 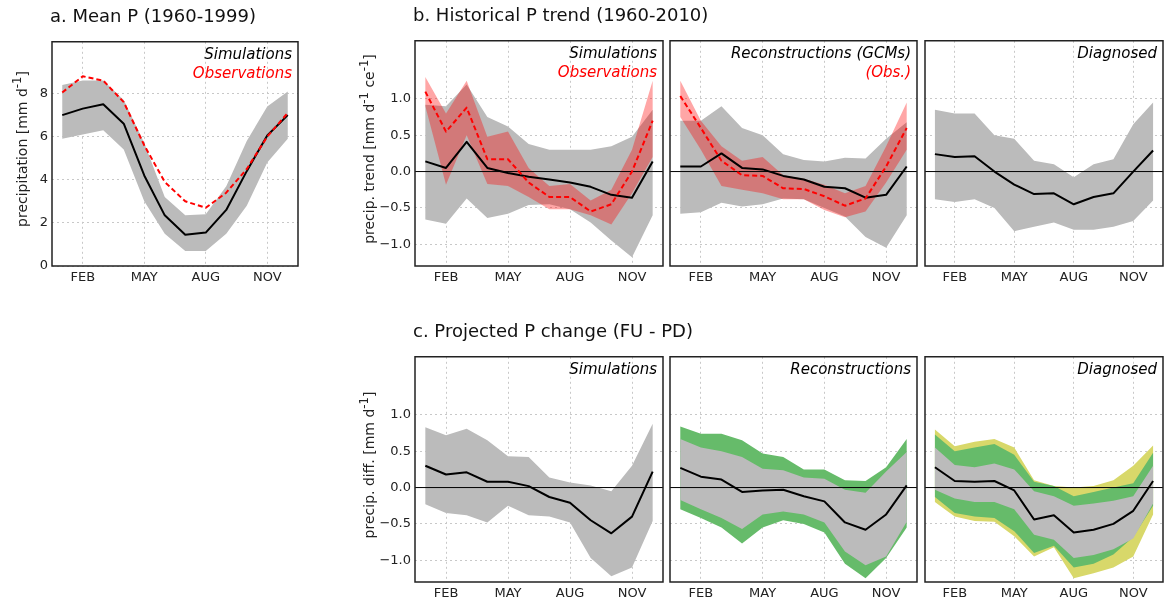 I want to click on chart-title: c. Projected P change (FU - PD), so click(x=553, y=330).